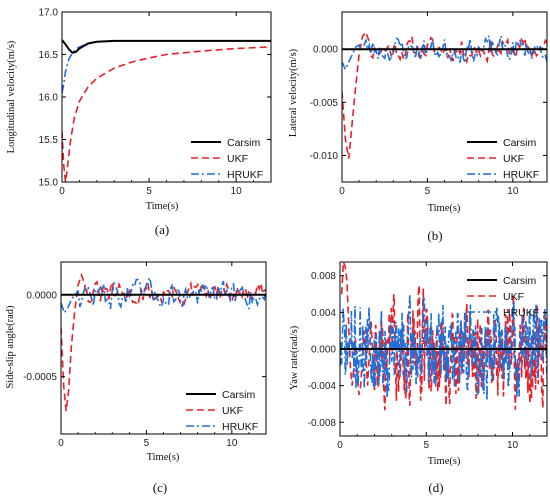  What do you see at coordinates (323, 276) in the screenshot?
I see `y-tick-label-d: 0.008` at bounding box center [323, 276].